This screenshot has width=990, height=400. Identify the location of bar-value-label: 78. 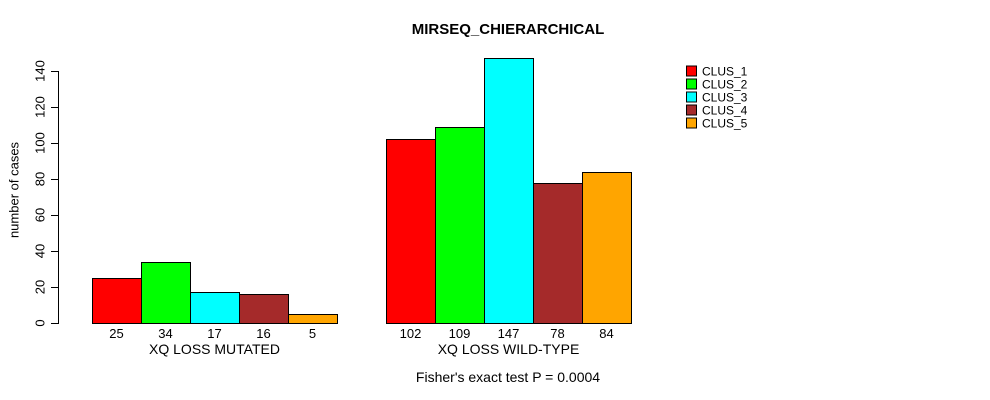
(557, 333).